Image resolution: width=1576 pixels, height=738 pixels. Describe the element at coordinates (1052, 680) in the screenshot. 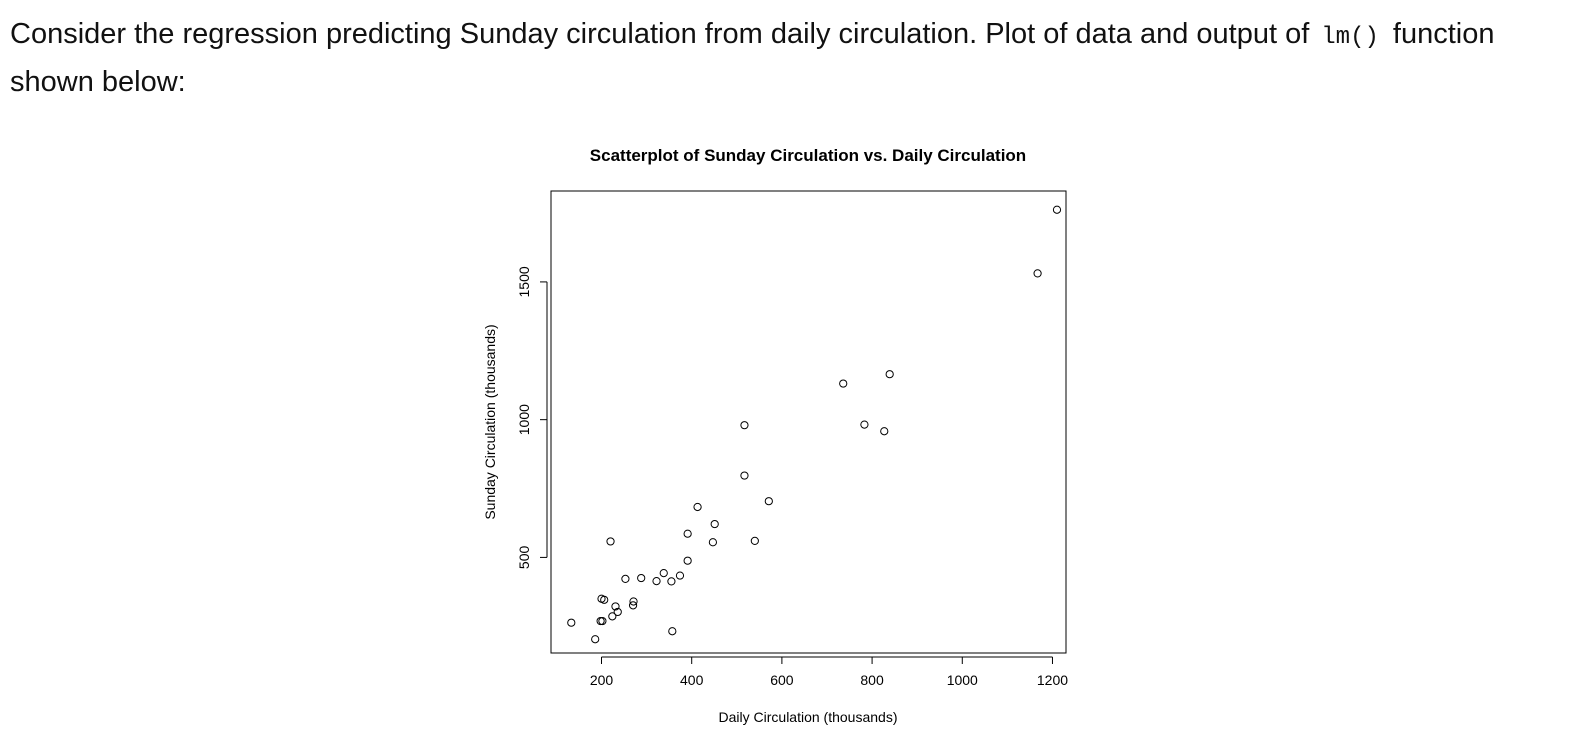

I see `x-tick-label: 1200` at that location.